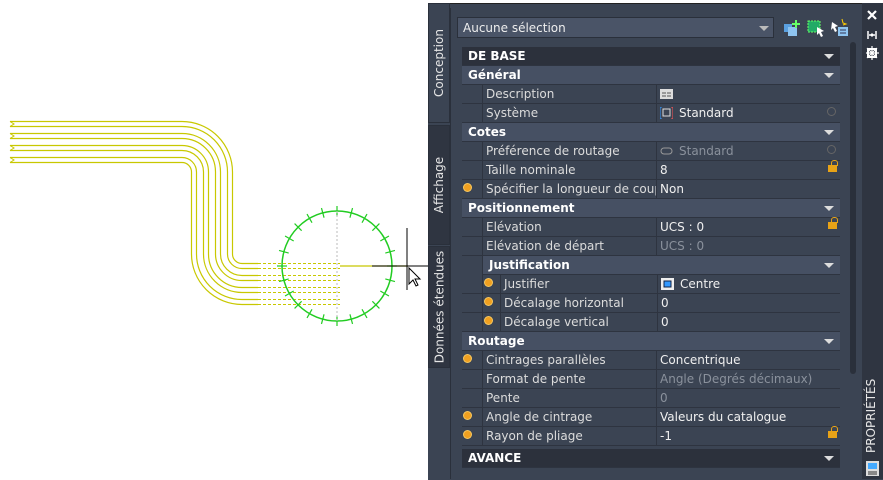 This screenshot has height=480, width=883. I want to click on property-justifier: Justifier Centre, so click(651, 284).